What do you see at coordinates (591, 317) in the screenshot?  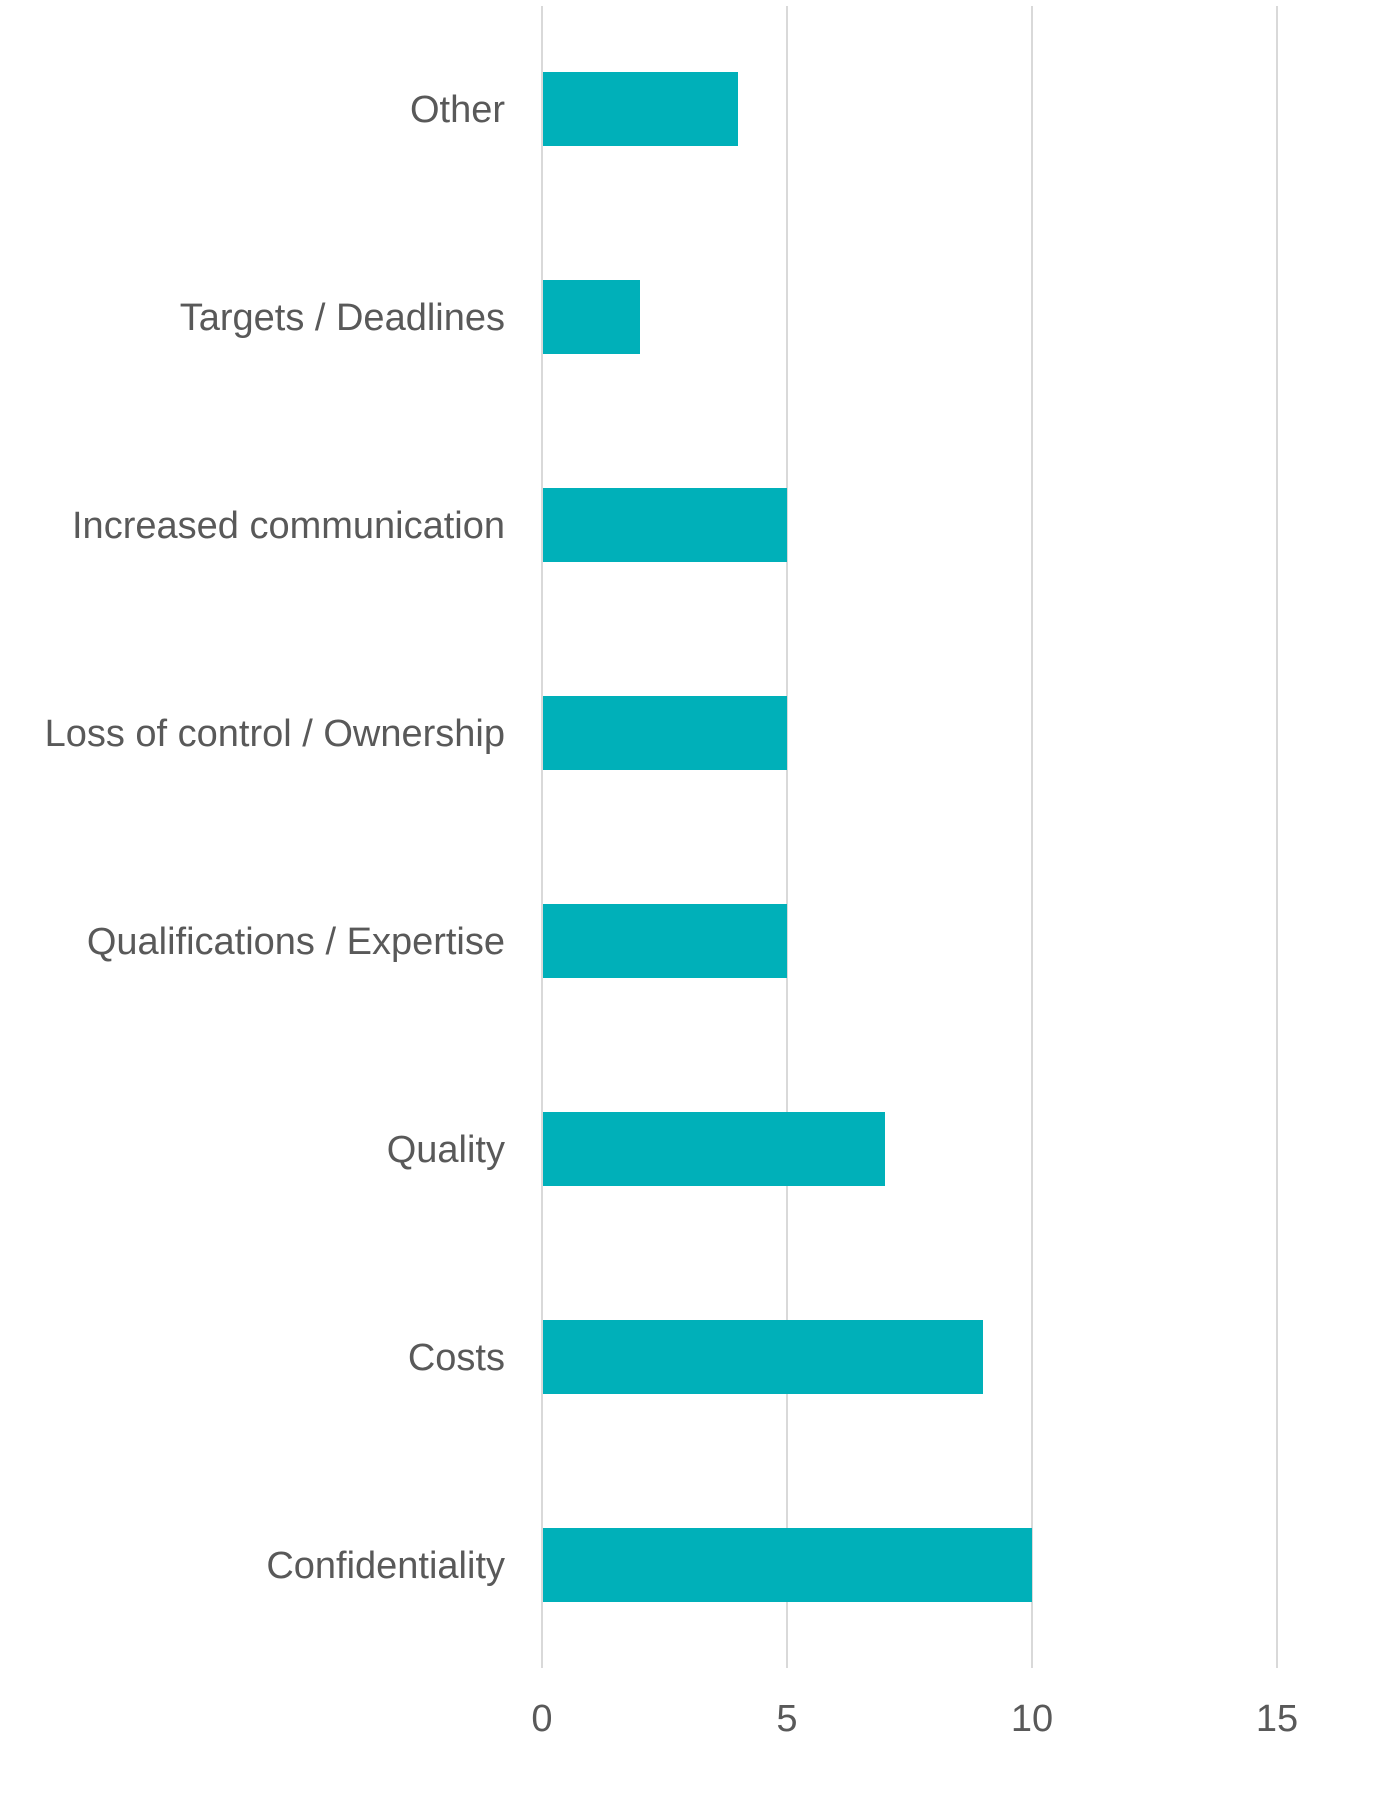 I see `bar-targets-deadlines` at bounding box center [591, 317].